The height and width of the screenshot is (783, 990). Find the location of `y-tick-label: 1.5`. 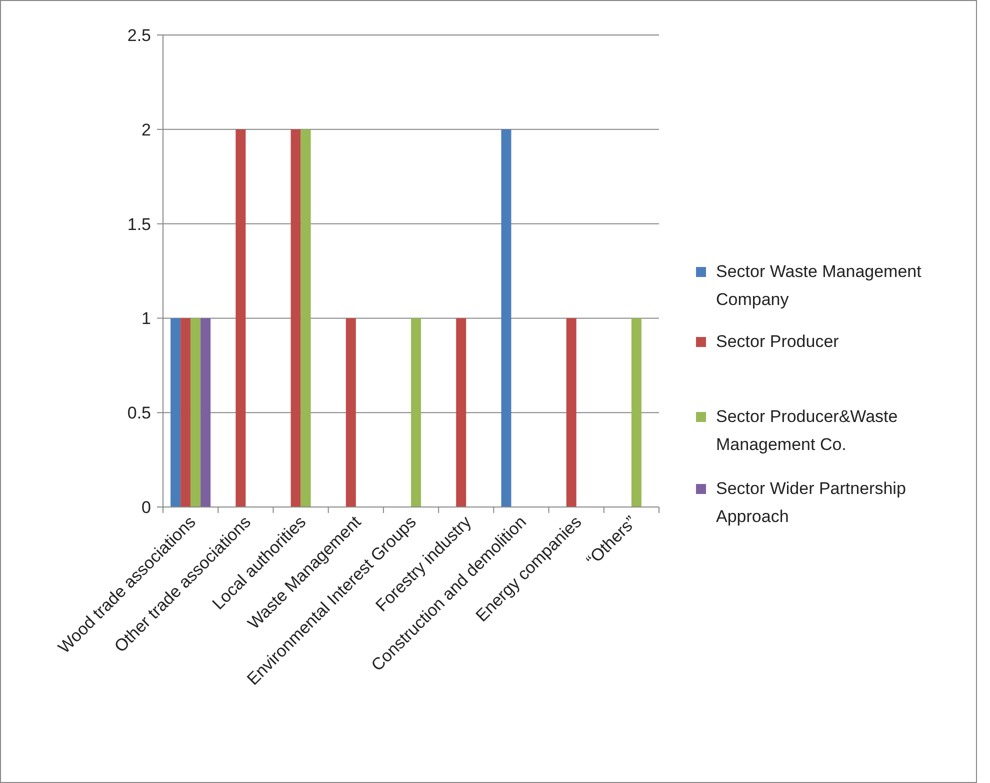

y-tick-label: 1.5 is located at coordinates (139, 224).